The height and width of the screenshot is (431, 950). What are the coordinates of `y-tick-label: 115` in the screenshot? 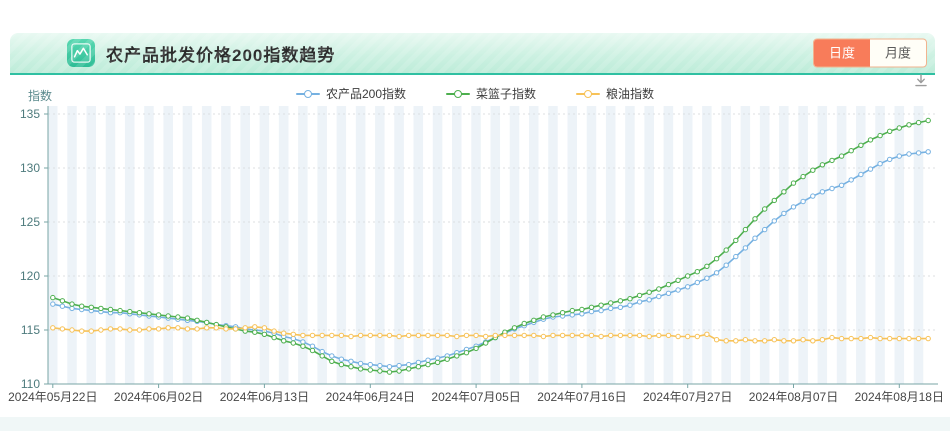 It's located at (30, 330).